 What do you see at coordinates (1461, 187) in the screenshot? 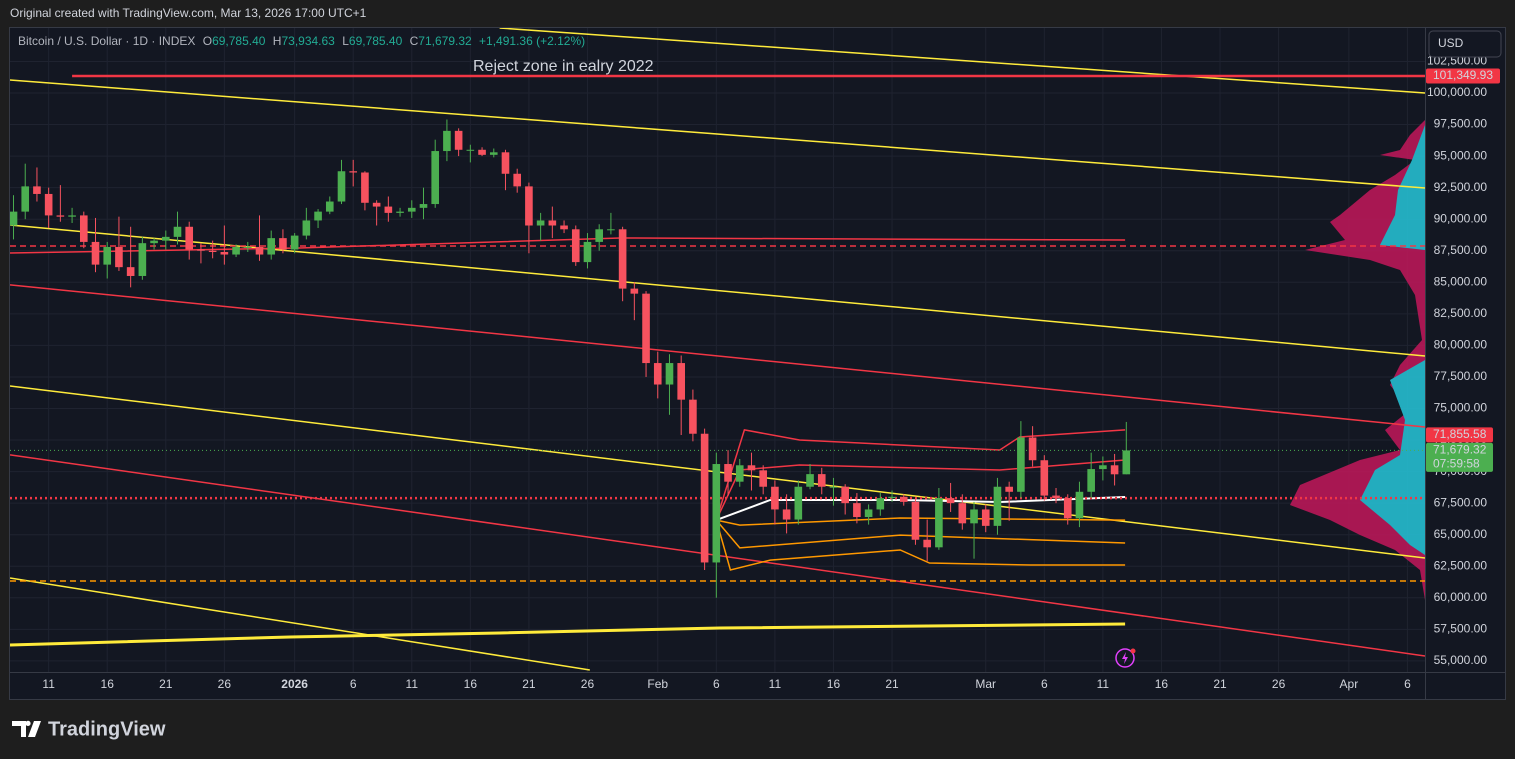
I see `y-tick-label: 92,500.00` at bounding box center [1461, 187].